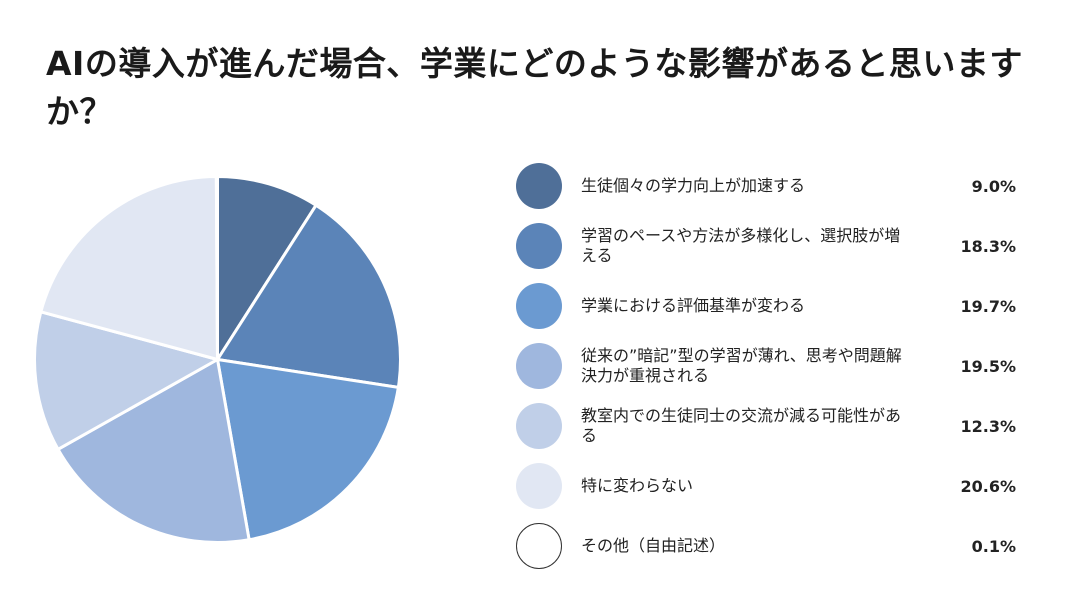 The width and height of the screenshot is (1070, 592). What do you see at coordinates (693, 305) in the screenshot?
I see `legend-label: 学業における評価基準が変わる` at bounding box center [693, 305].